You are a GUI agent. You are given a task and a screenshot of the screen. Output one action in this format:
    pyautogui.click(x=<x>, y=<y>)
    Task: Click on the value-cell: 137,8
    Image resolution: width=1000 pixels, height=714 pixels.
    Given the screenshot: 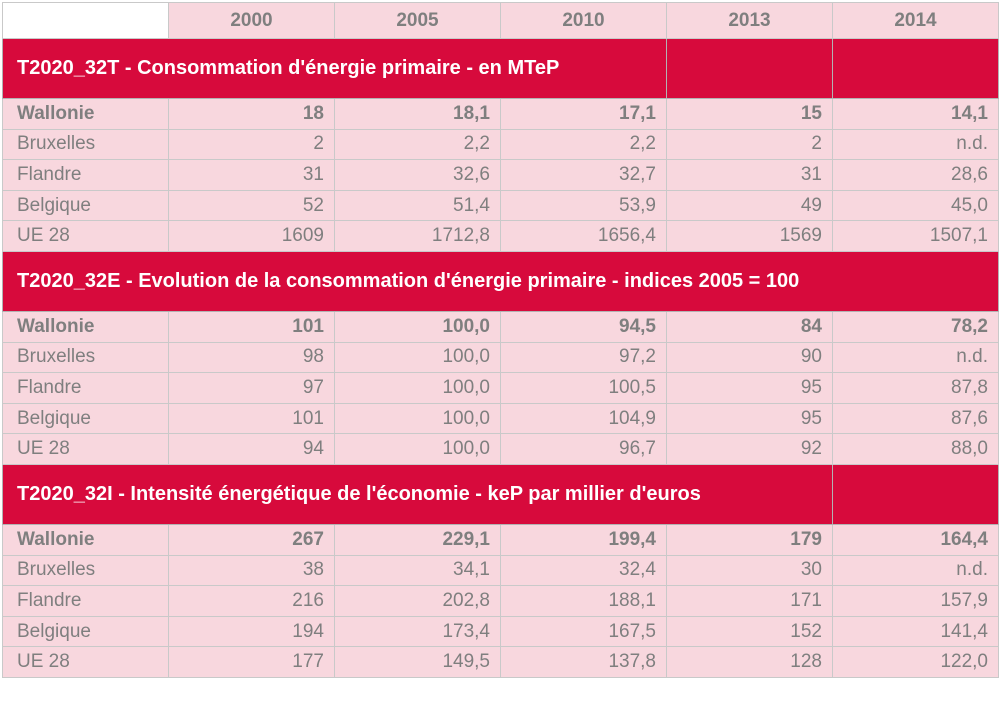 What is the action you would take?
    pyautogui.click(x=583, y=662)
    